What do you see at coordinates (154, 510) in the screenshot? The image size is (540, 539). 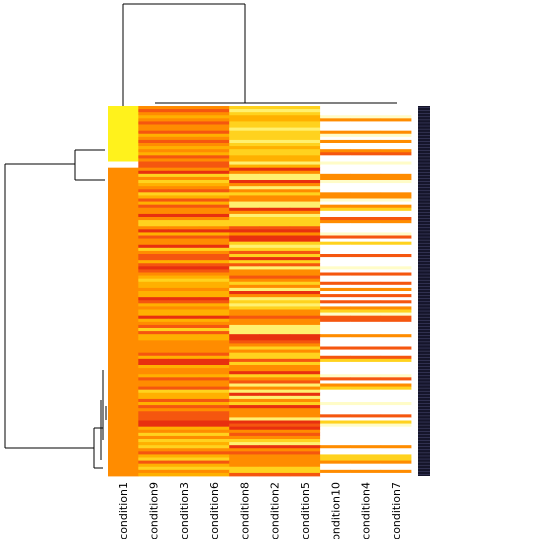 I see `column-label: condition9` at bounding box center [154, 510].